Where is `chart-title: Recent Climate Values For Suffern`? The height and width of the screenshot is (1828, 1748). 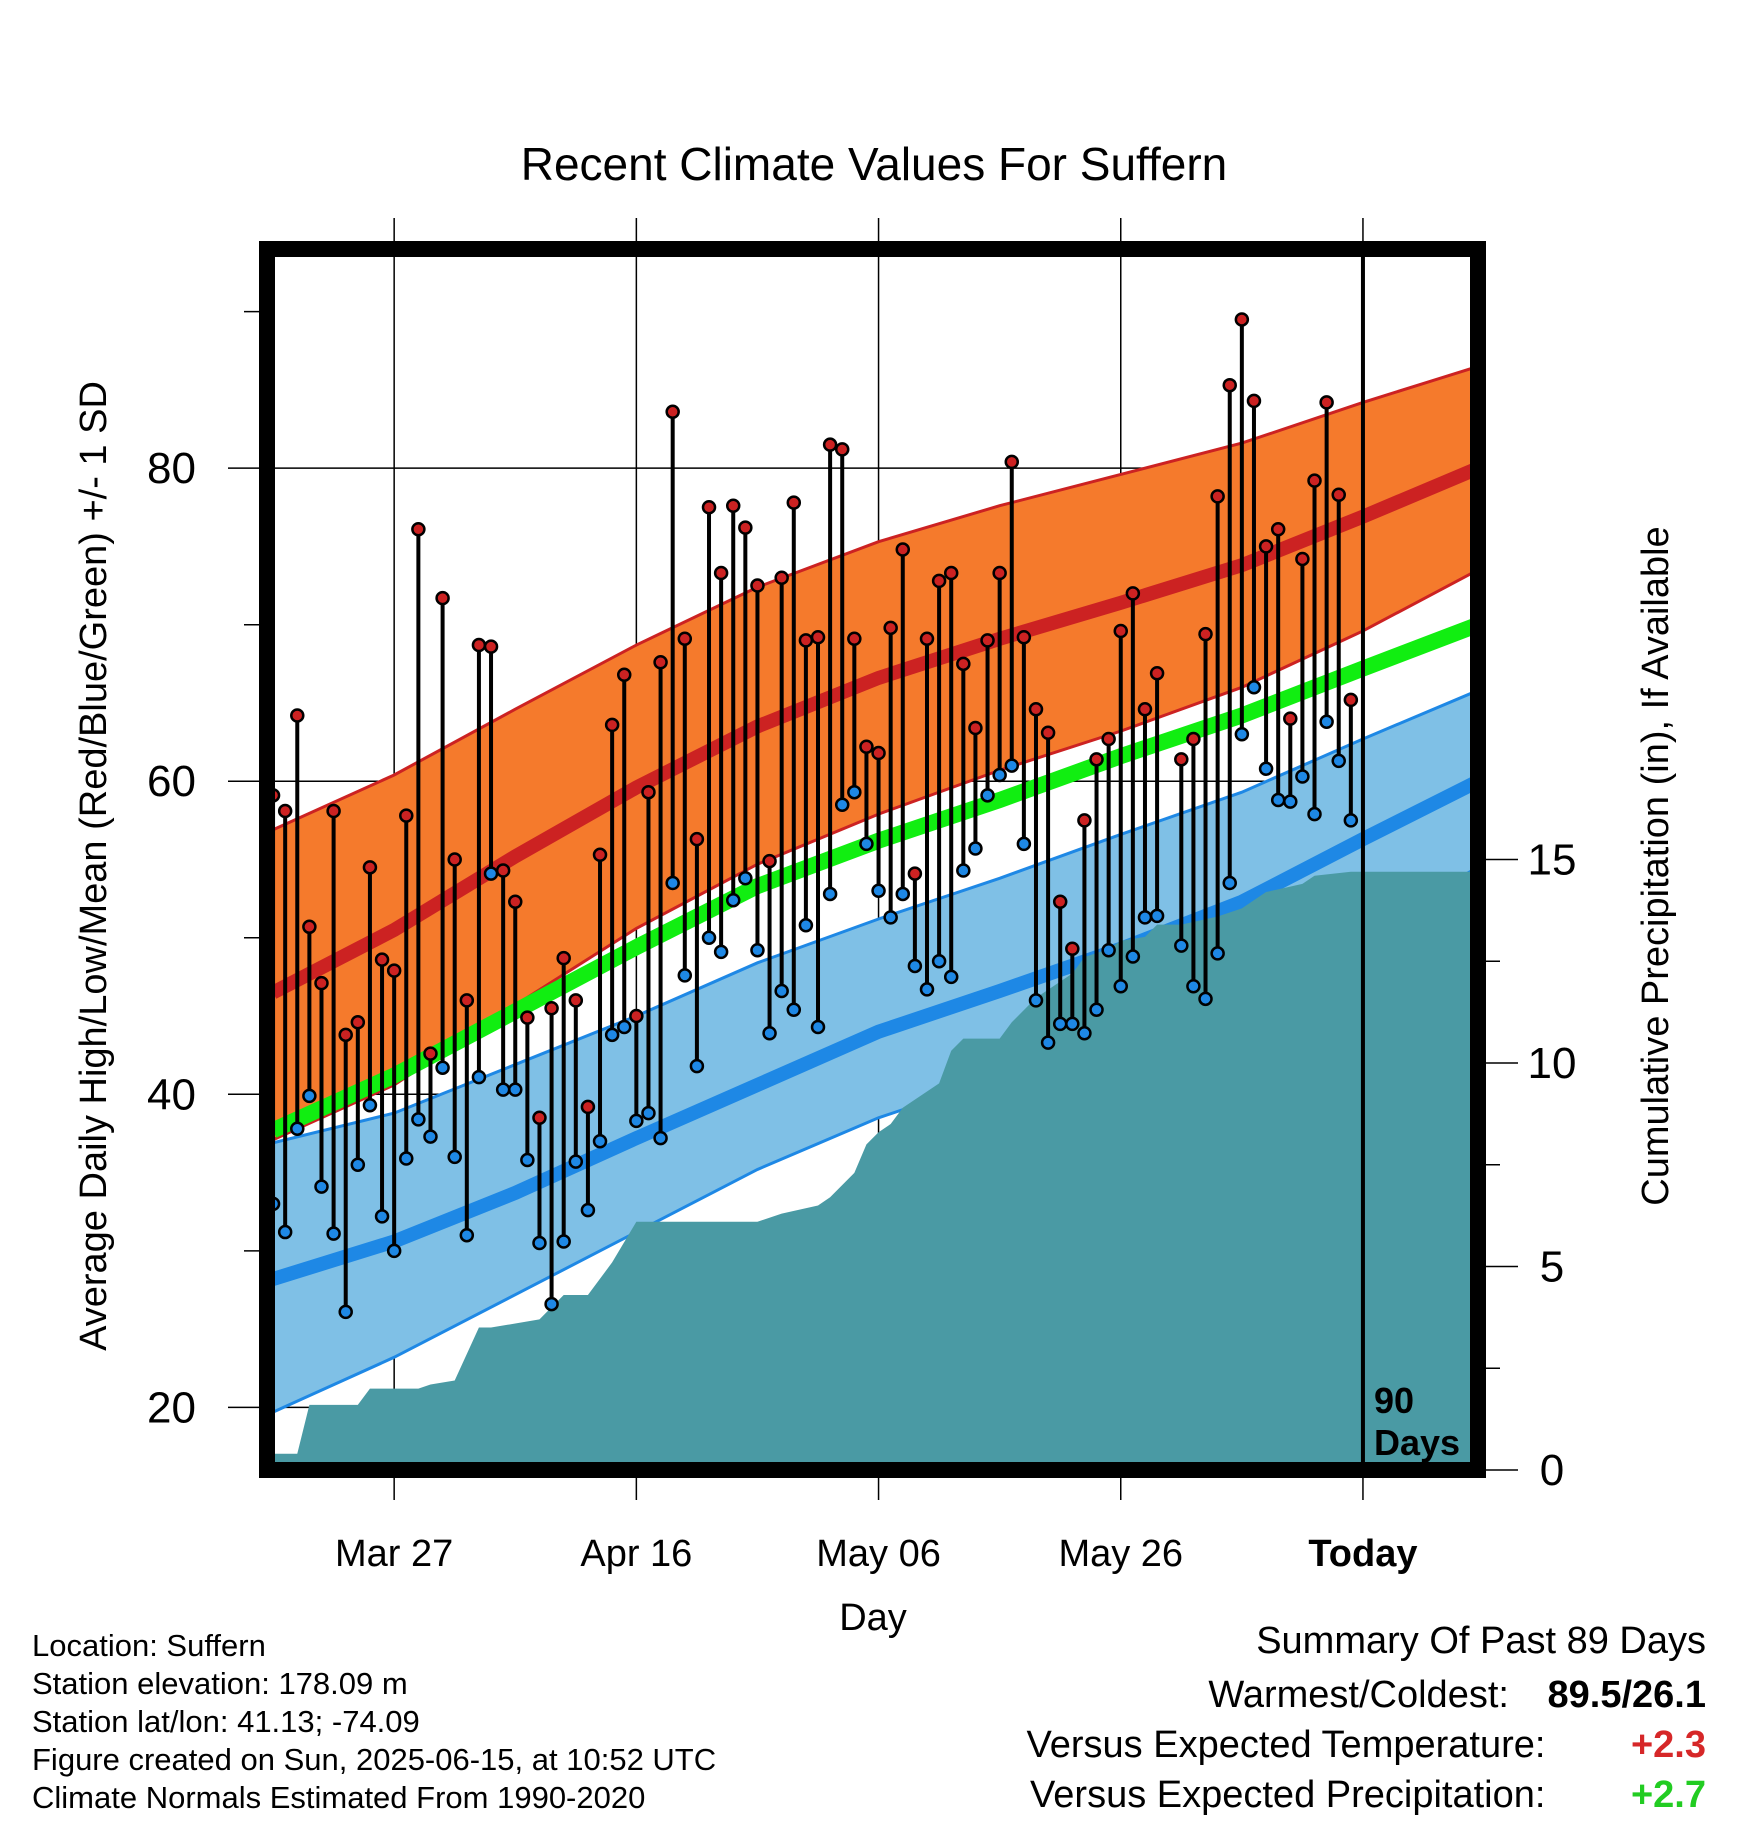
chart-title: Recent Climate Values For Suffern is located at coordinates (874, 164).